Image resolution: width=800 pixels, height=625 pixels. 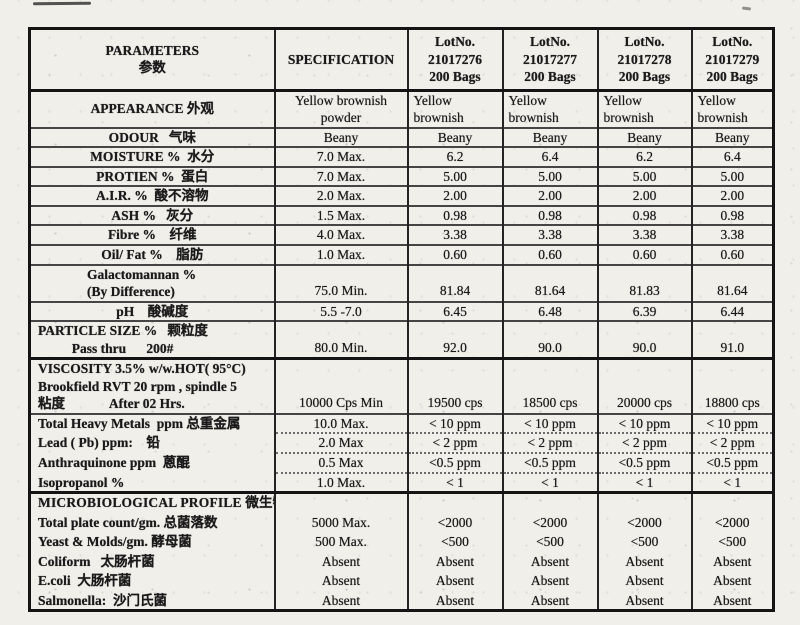 What do you see at coordinates (550, 77) in the screenshot?
I see `cell-line: 200 Bags` at bounding box center [550, 77].